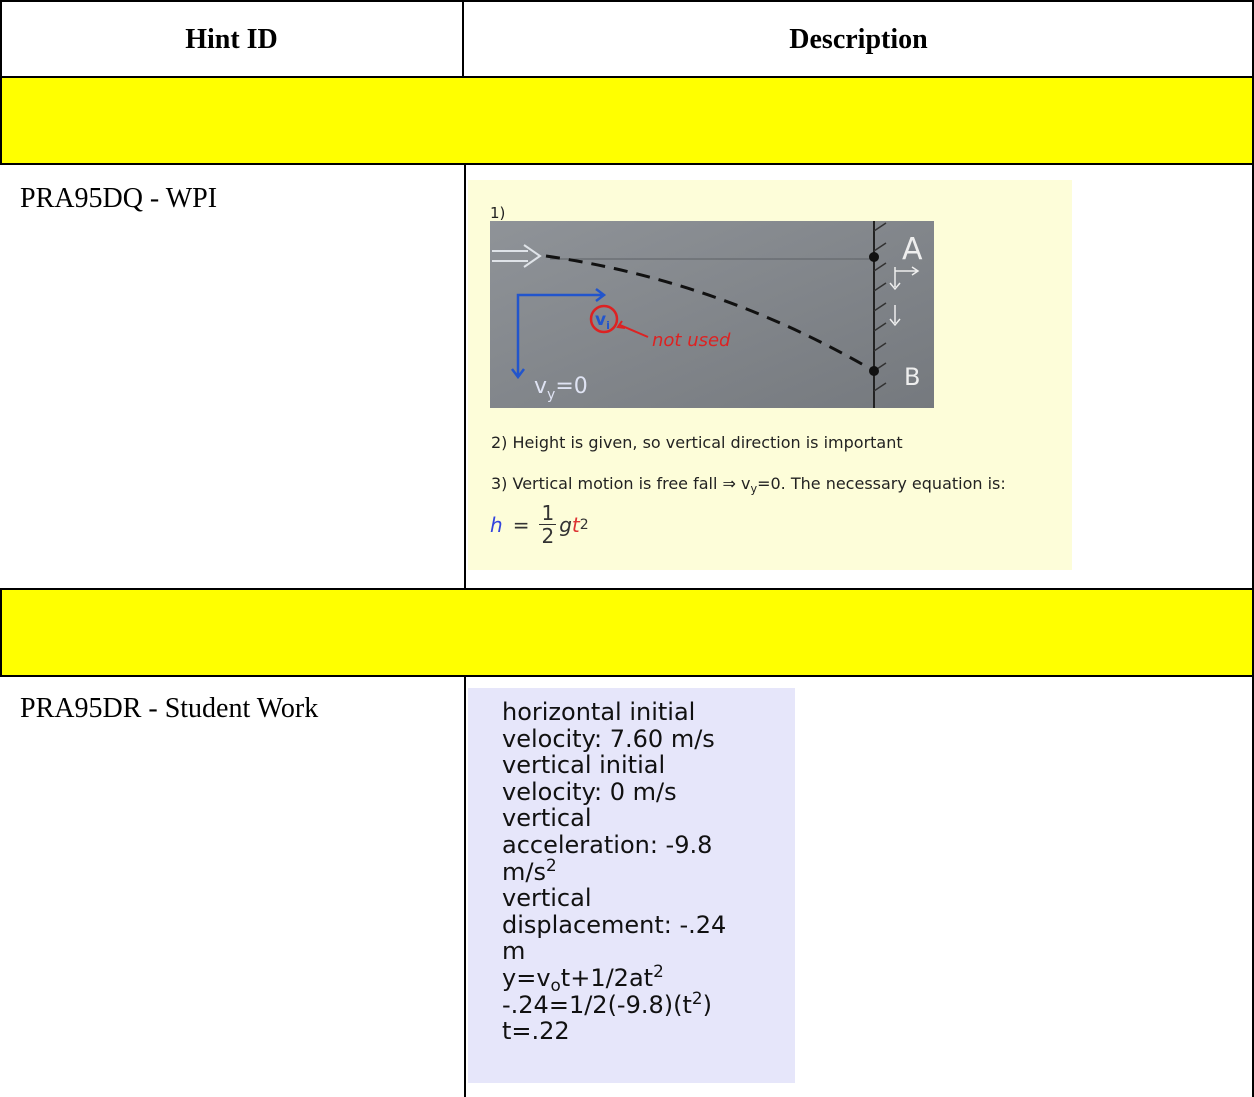 The image size is (1254, 1097). I want to click on trajectory, so click(710, 313).